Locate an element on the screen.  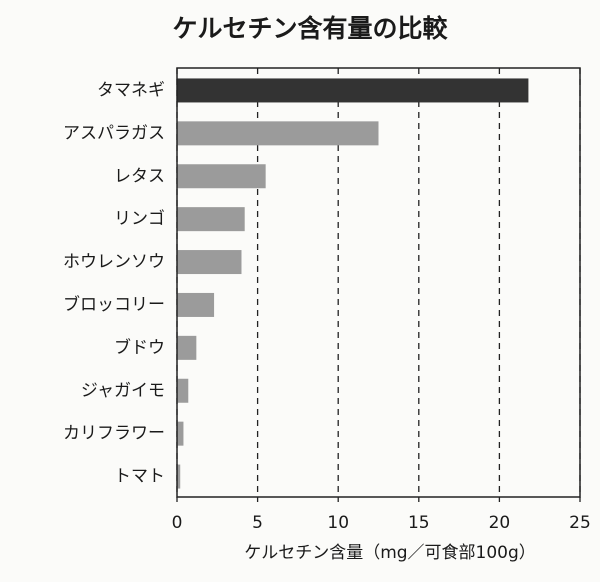
y-tick-label: タマネギ is located at coordinates (131, 90).